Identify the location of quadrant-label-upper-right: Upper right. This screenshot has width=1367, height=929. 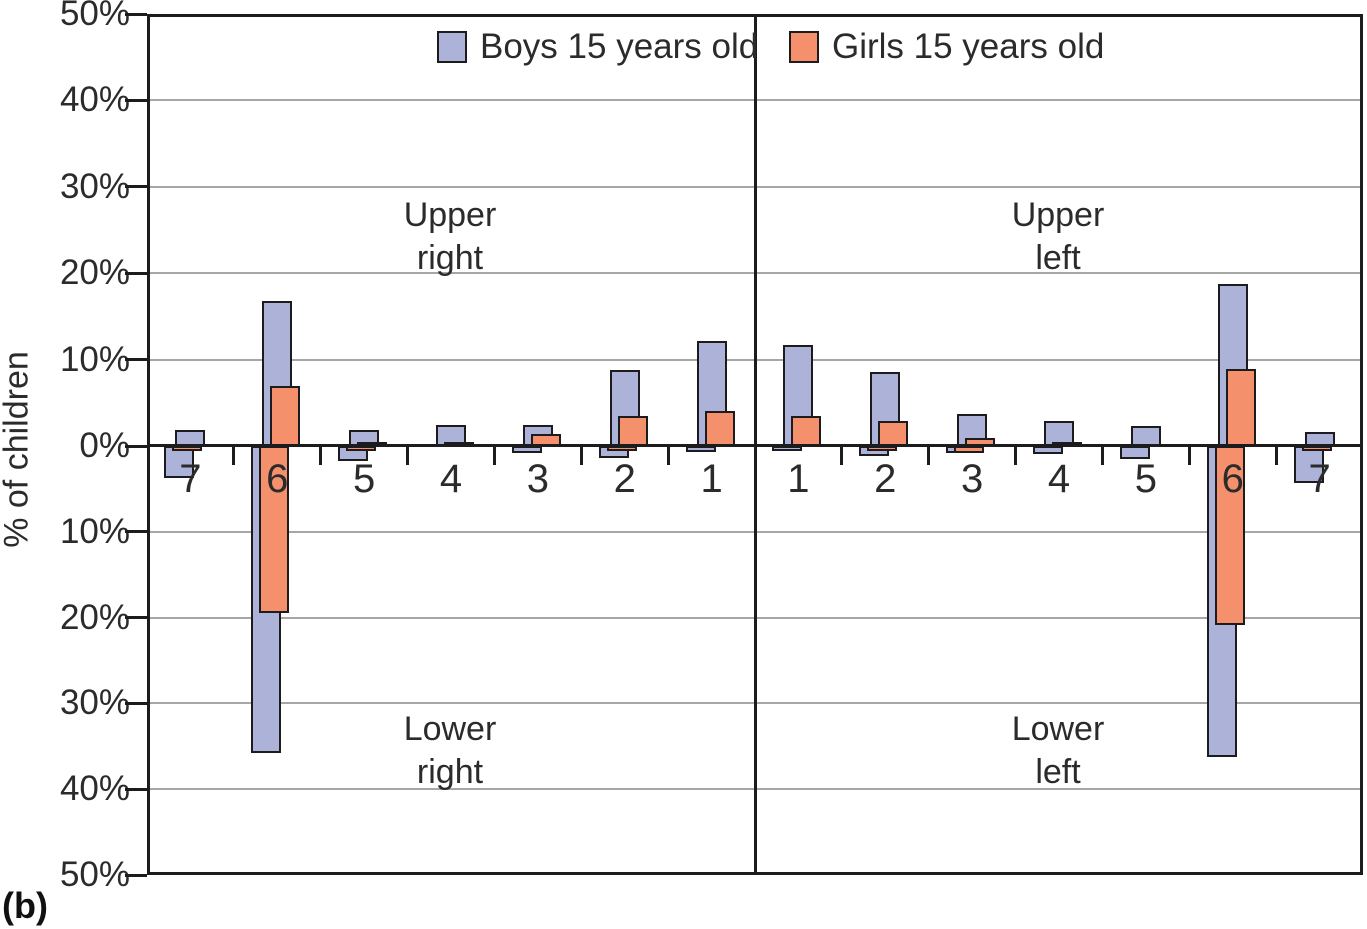
(450, 237).